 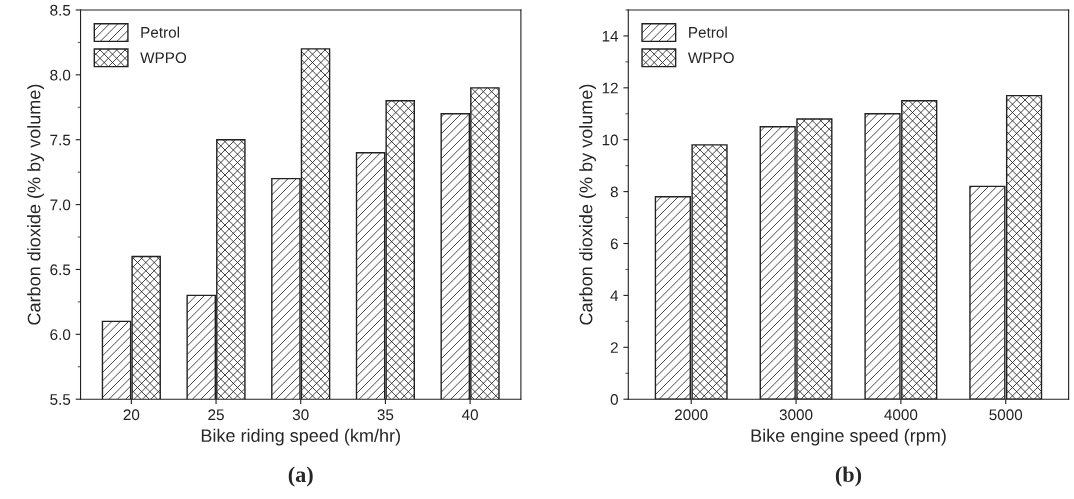 What do you see at coordinates (60, 335) in the screenshot?
I see `y-tick-label: 6.0` at bounding box center [60, 335].